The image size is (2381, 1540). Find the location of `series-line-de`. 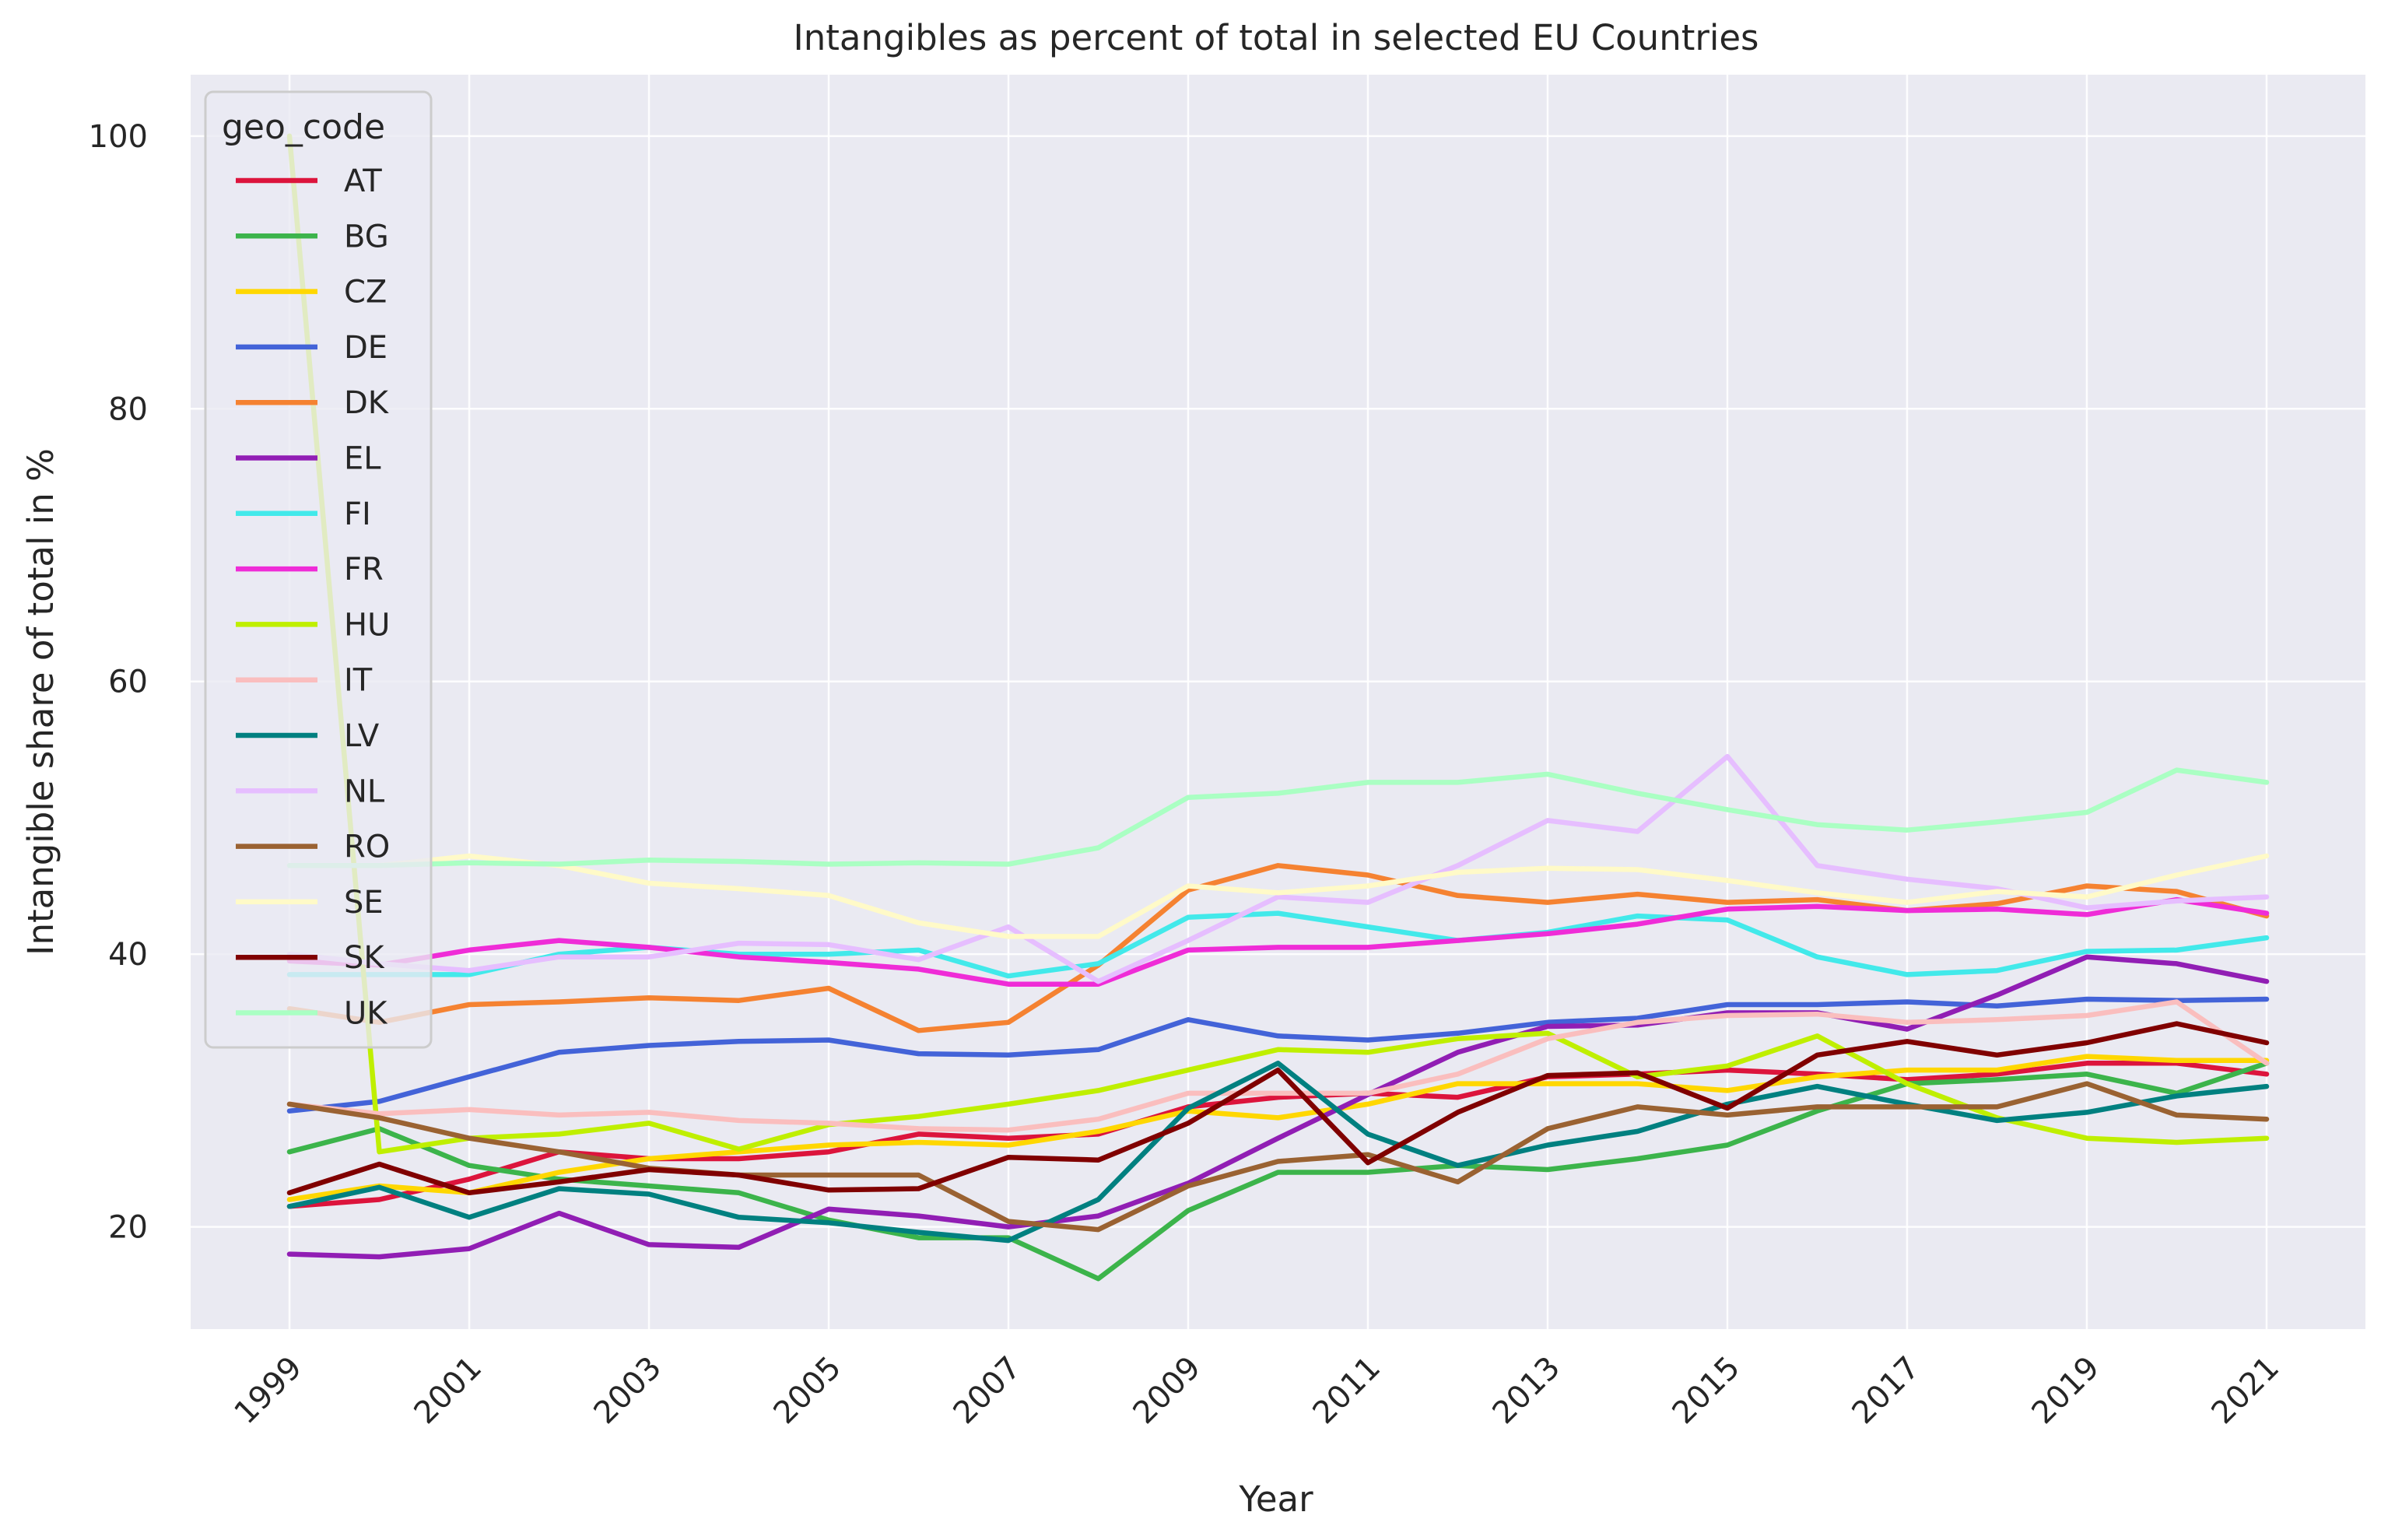

series-line-de is located at coordinates (1278, 1055).